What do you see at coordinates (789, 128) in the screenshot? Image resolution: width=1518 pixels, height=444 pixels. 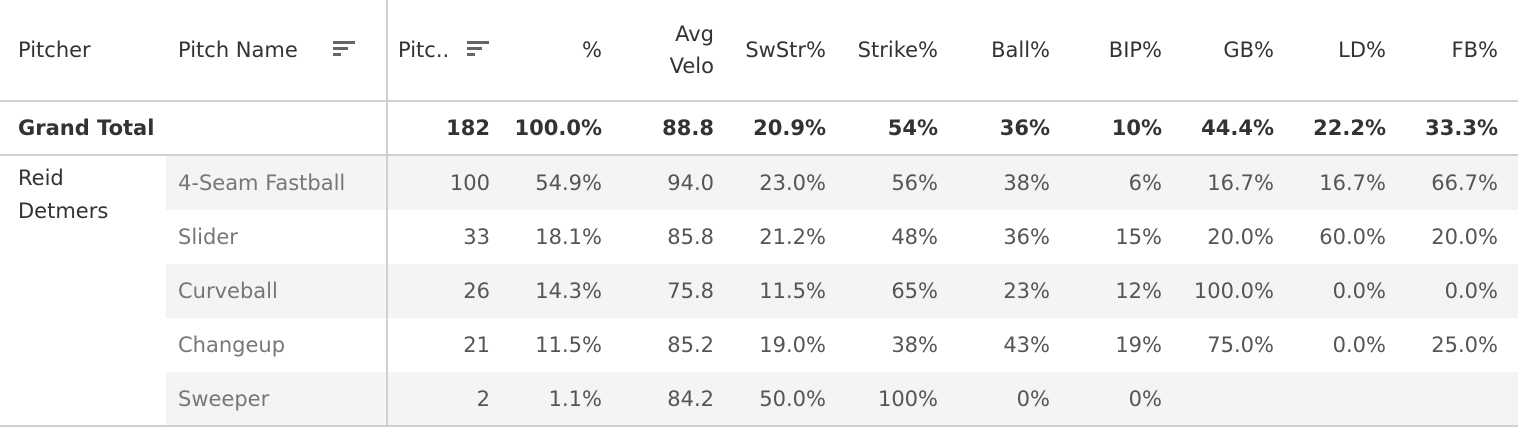 I see `grand-total-swstr: 20.9%` at bounding box center [789, 128].